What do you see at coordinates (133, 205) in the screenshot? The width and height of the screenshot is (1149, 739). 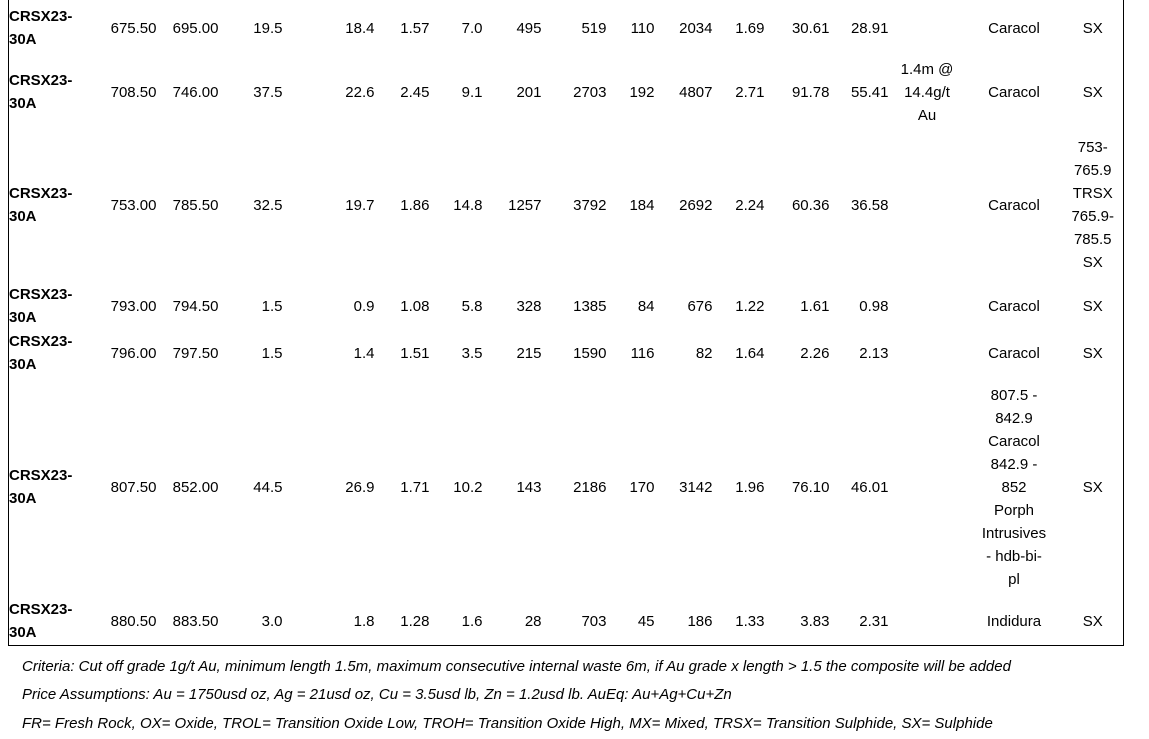 I see `value-cell: 753.00` at bounding box center [133, 205].